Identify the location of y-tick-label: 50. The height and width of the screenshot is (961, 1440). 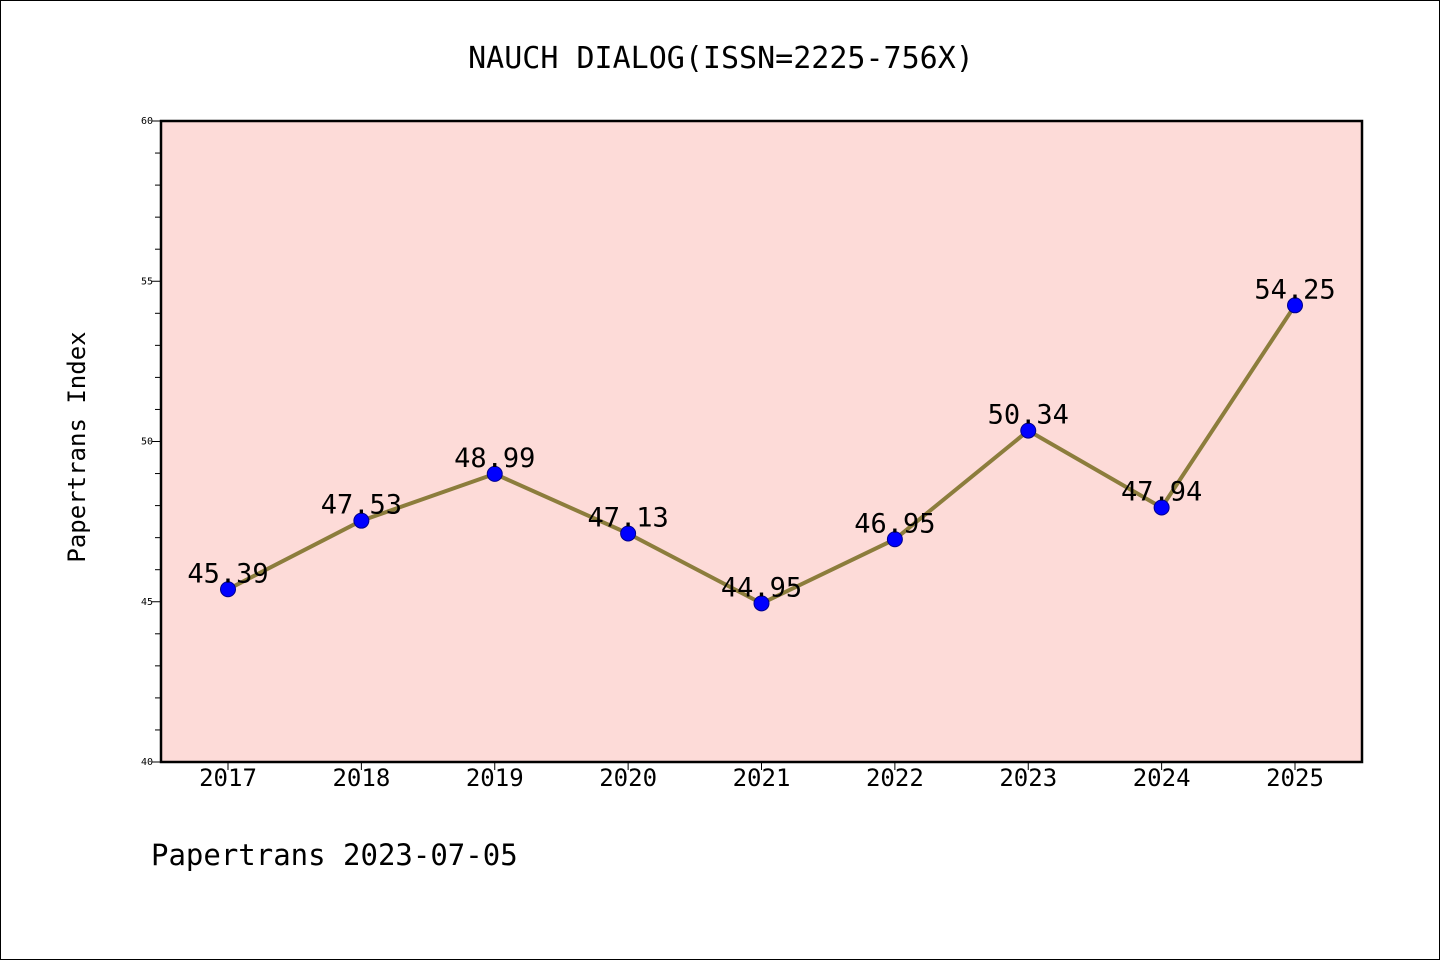
(147, 442).